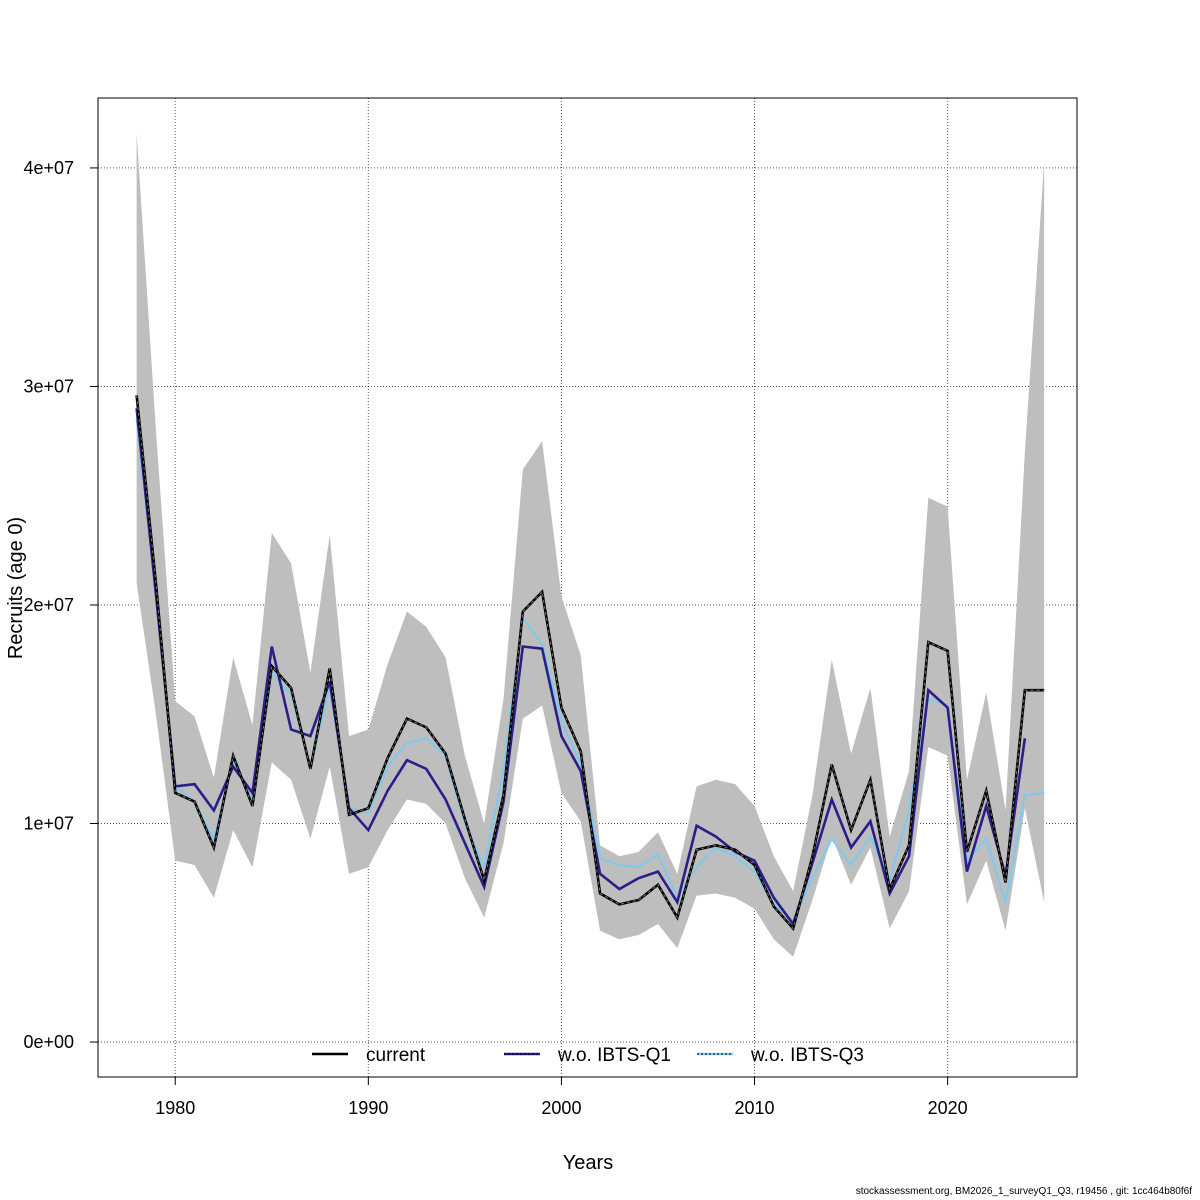 The image size is (1200, 1200). I want to click on y-tick-label: 4e+07, so click(48, 168).